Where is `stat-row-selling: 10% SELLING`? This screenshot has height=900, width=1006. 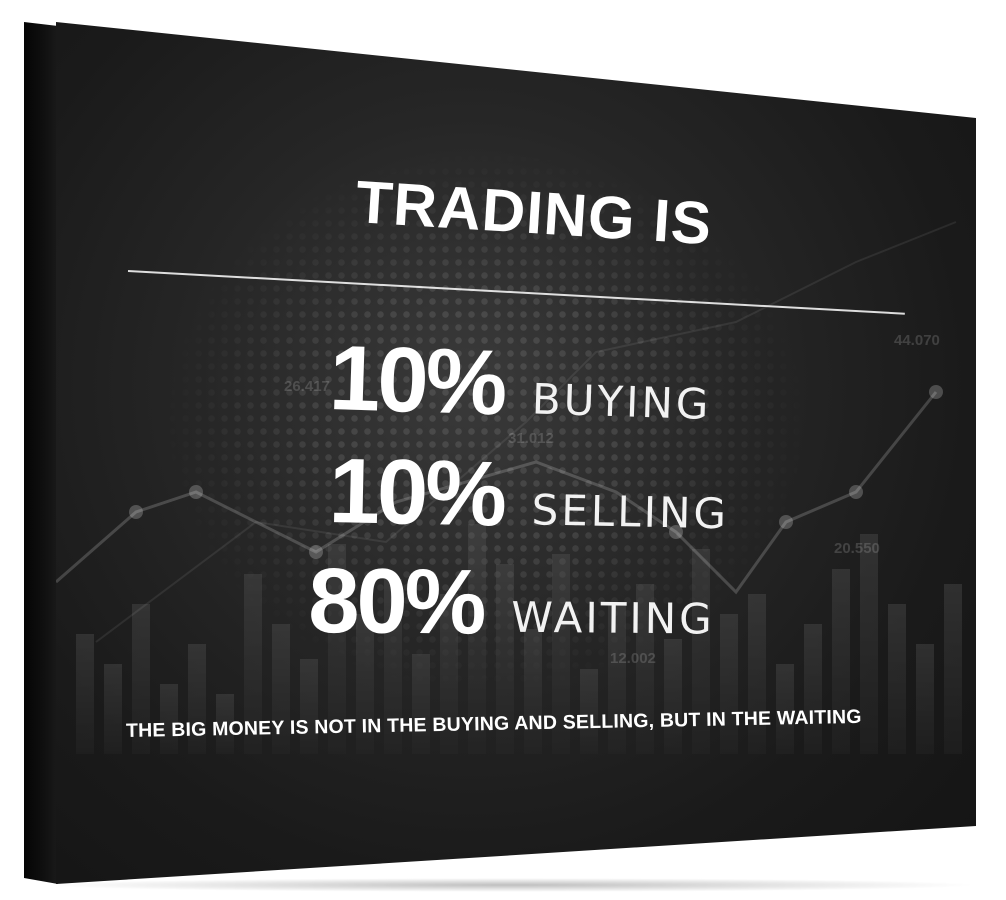
stat-row-selling: 10% SELLING is located at coordinates (528, 493).